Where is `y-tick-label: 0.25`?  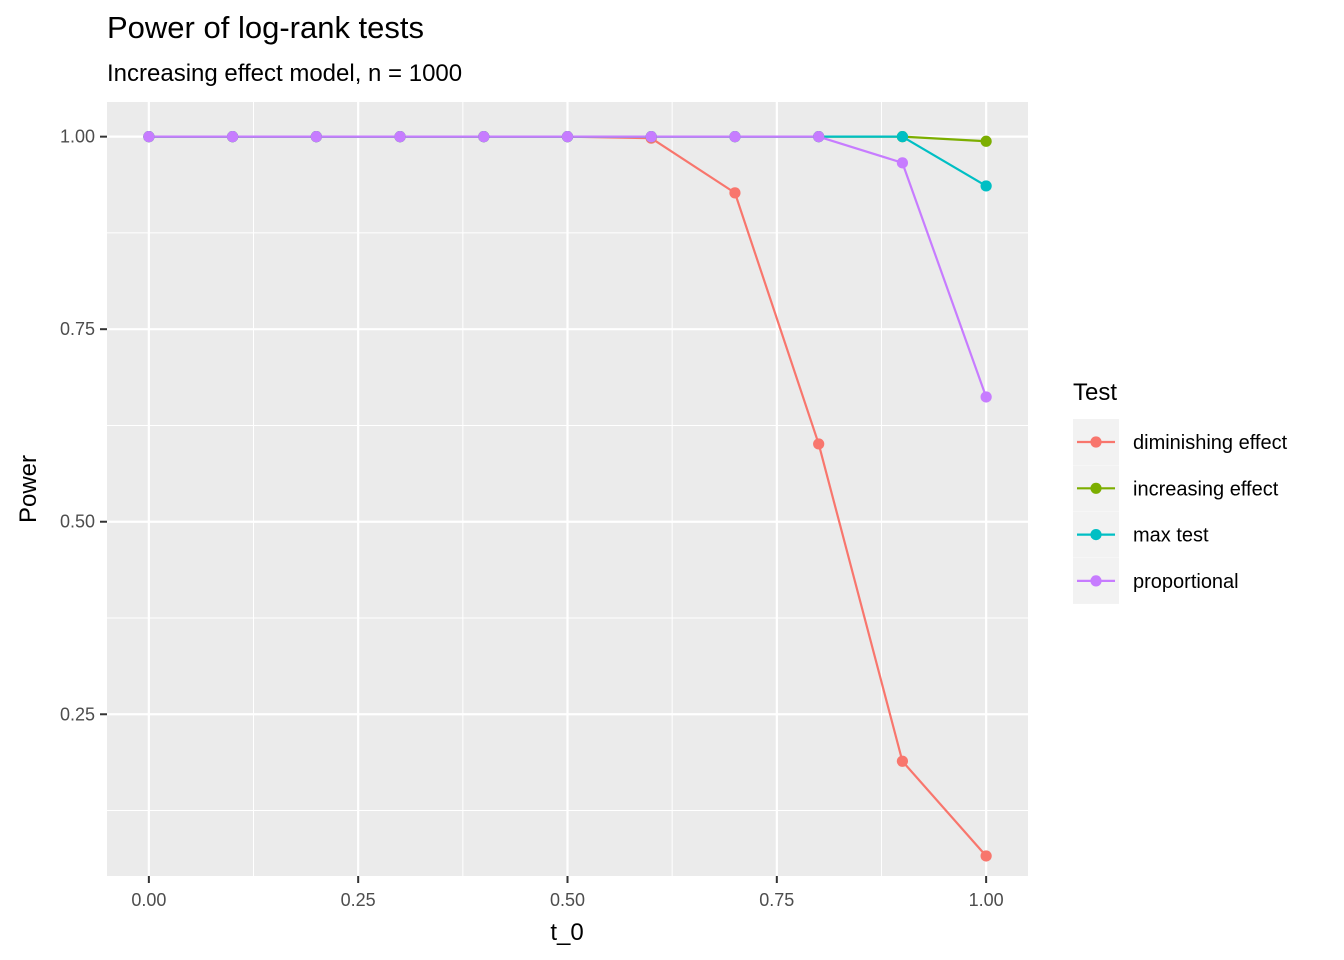
y-tick-label: 0.25 is located at coordinates (77, 714).